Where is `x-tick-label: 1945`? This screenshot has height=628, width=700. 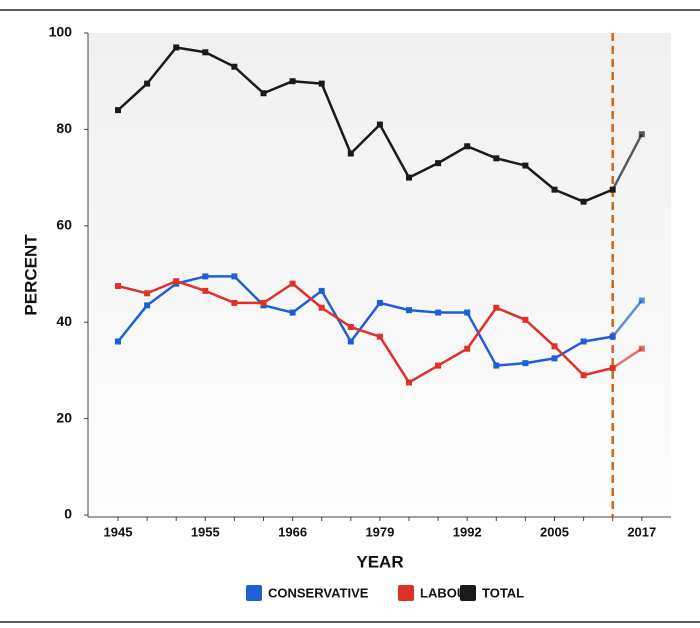 x-tick-label: 1945 is located at coordinates (118, 531).